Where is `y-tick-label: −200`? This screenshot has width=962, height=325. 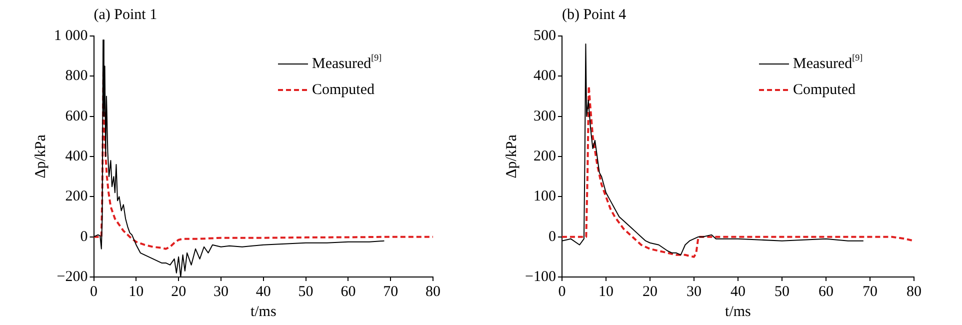
y-tick-label: −200 is located at coordinates (72, 276).